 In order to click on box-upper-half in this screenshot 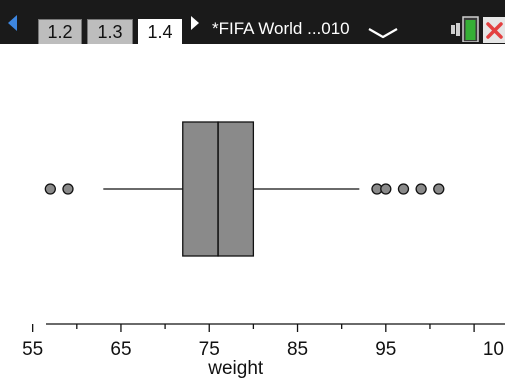, I will do `click(236, 189)`.